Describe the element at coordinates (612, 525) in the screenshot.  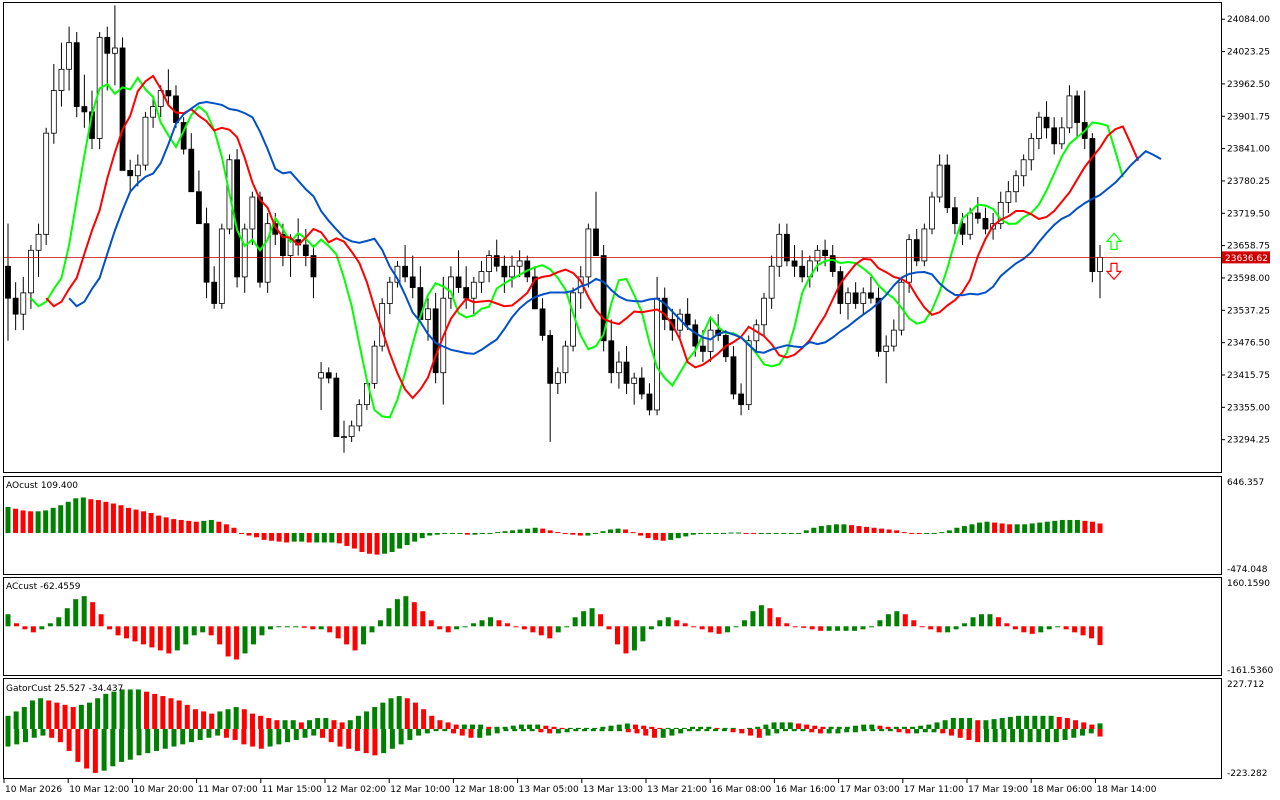
I see `ao-pane` at that location.